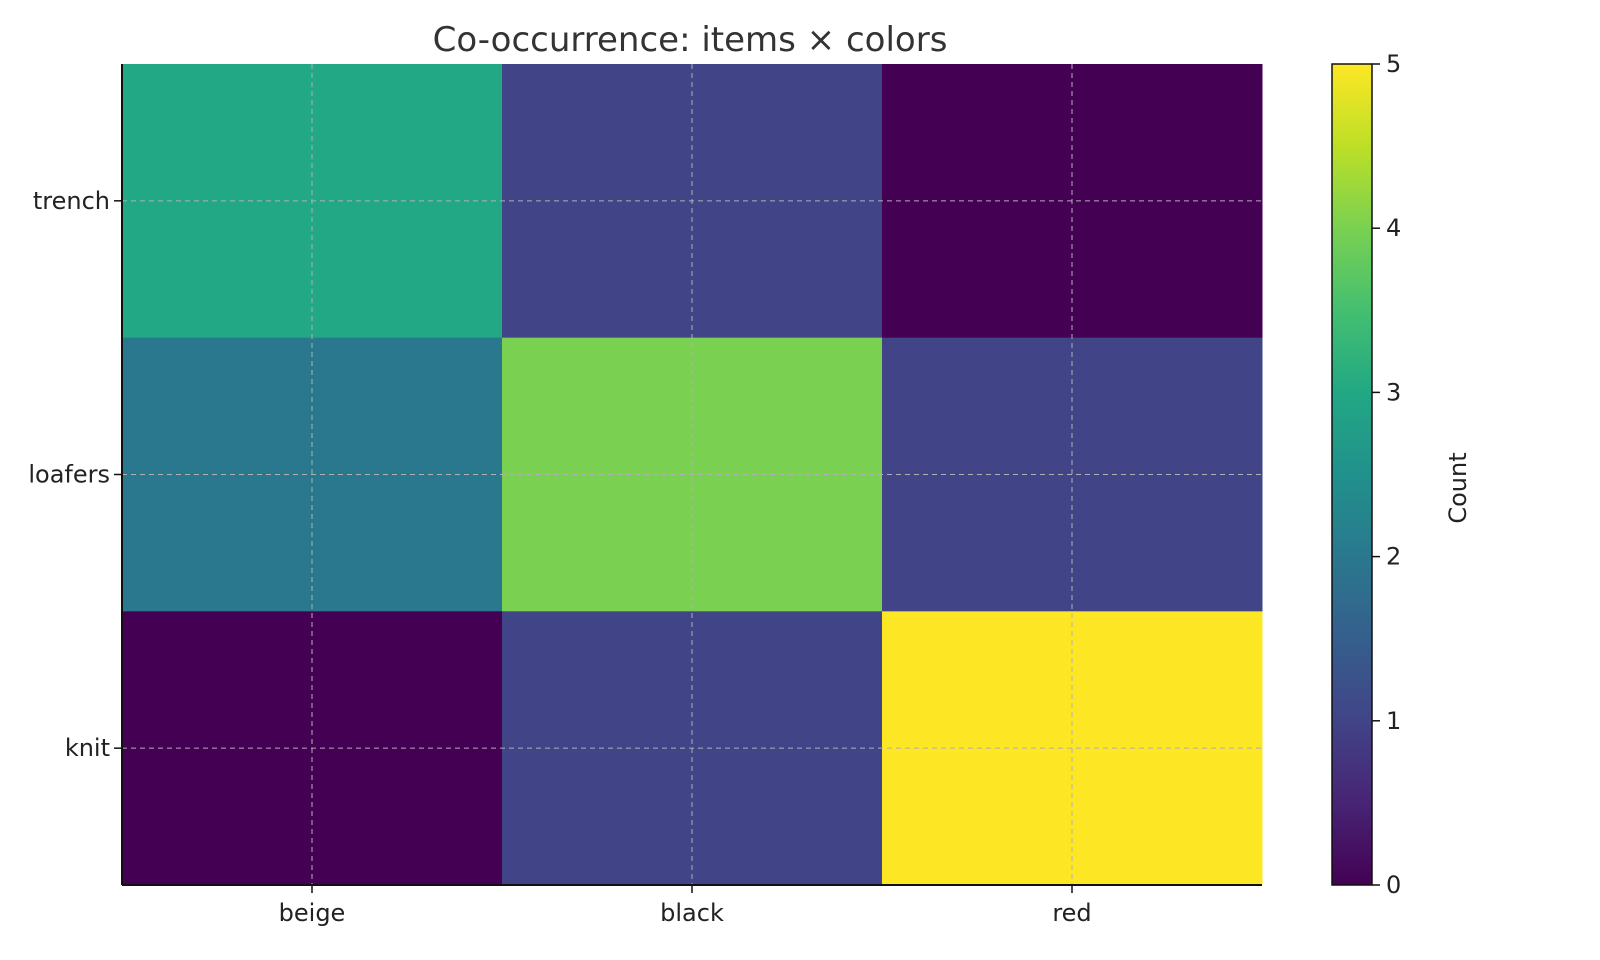  I want to click on y-axis-ticks: trench loafers knit, so click(75, 474).